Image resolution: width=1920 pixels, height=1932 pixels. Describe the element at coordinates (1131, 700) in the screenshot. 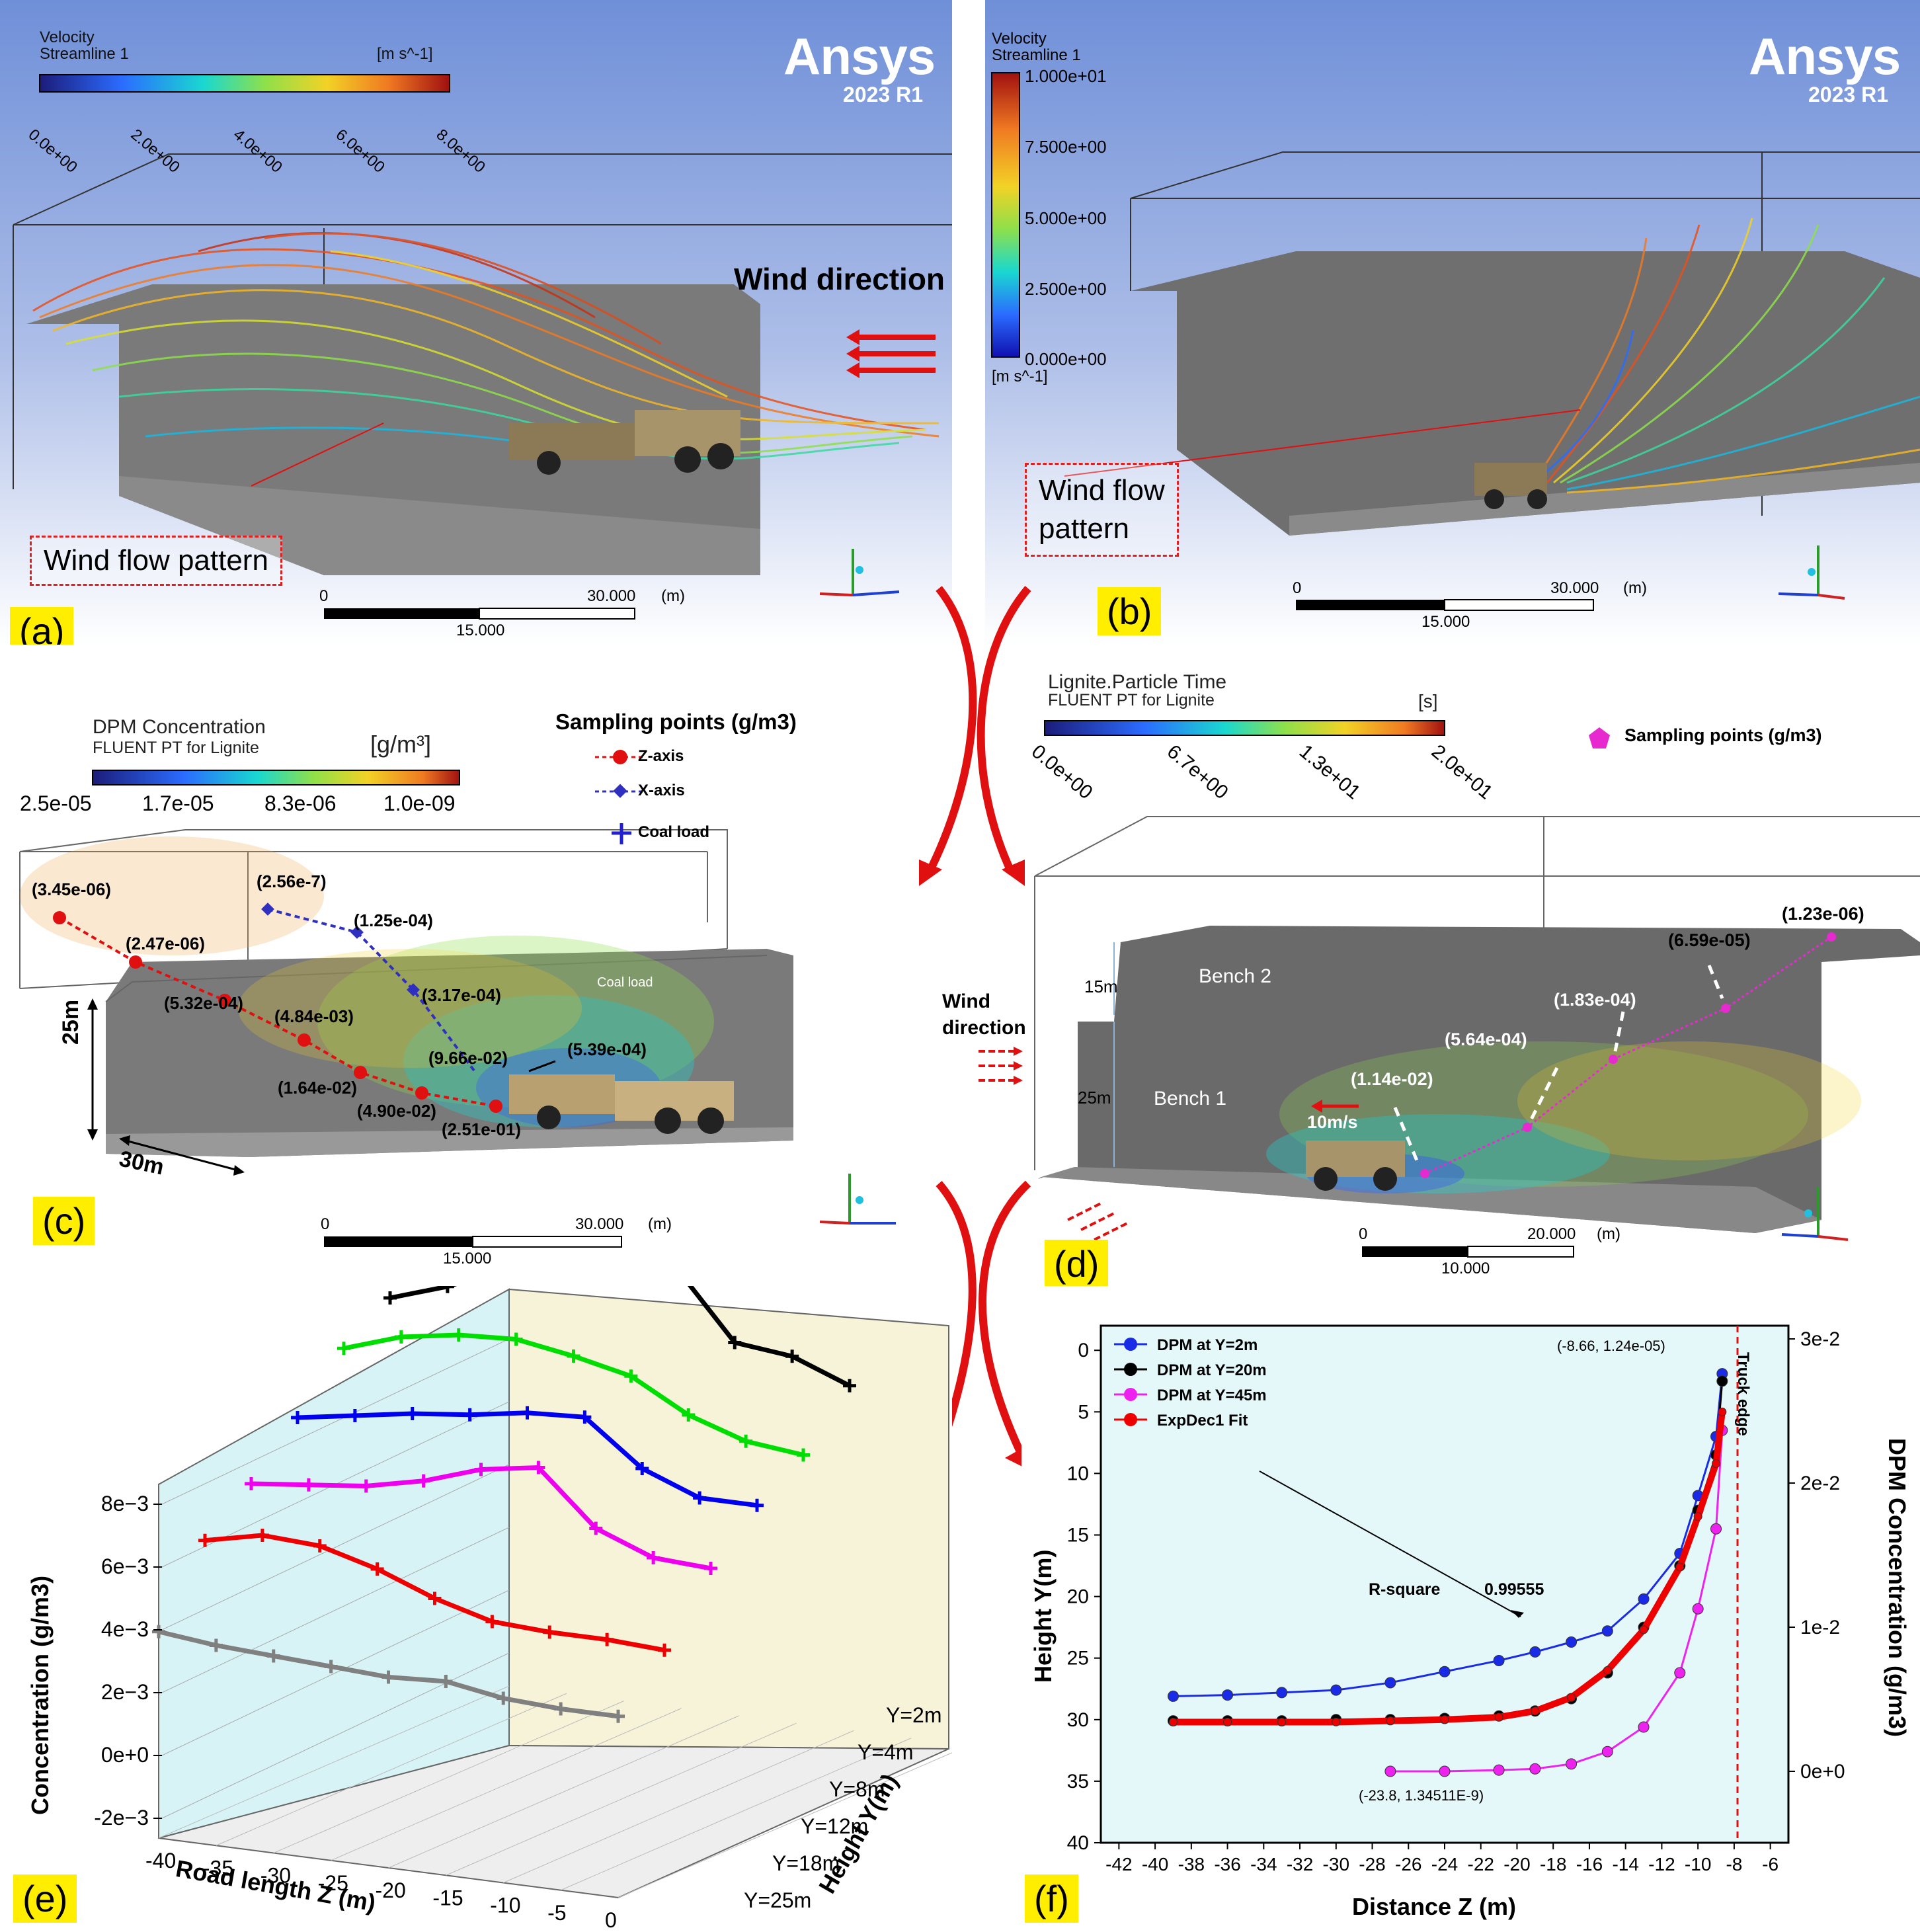

I see `legend-title-fluent: FLUENT PT for Lignite` at that location.